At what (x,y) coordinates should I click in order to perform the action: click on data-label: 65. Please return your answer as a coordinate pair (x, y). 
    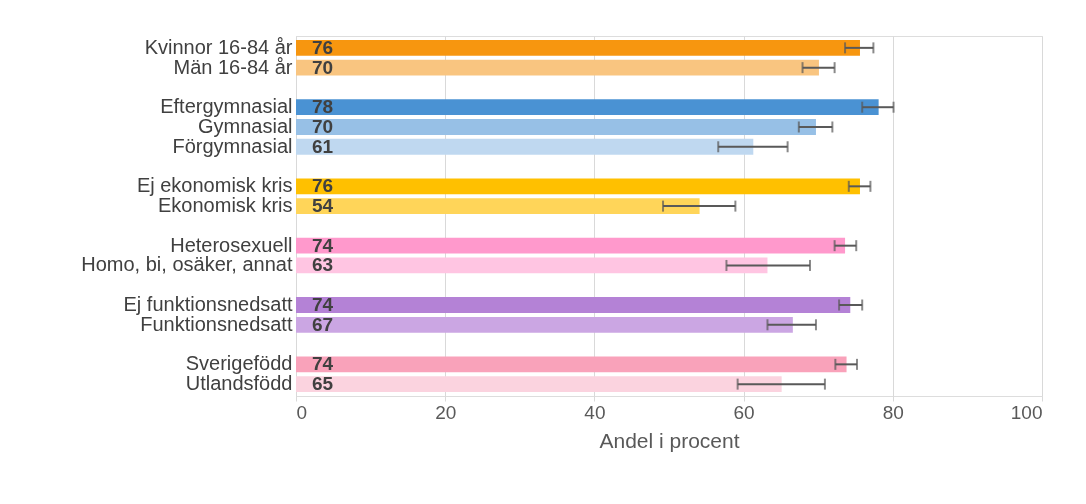
    Looking at the image, I should click on (323, 384).